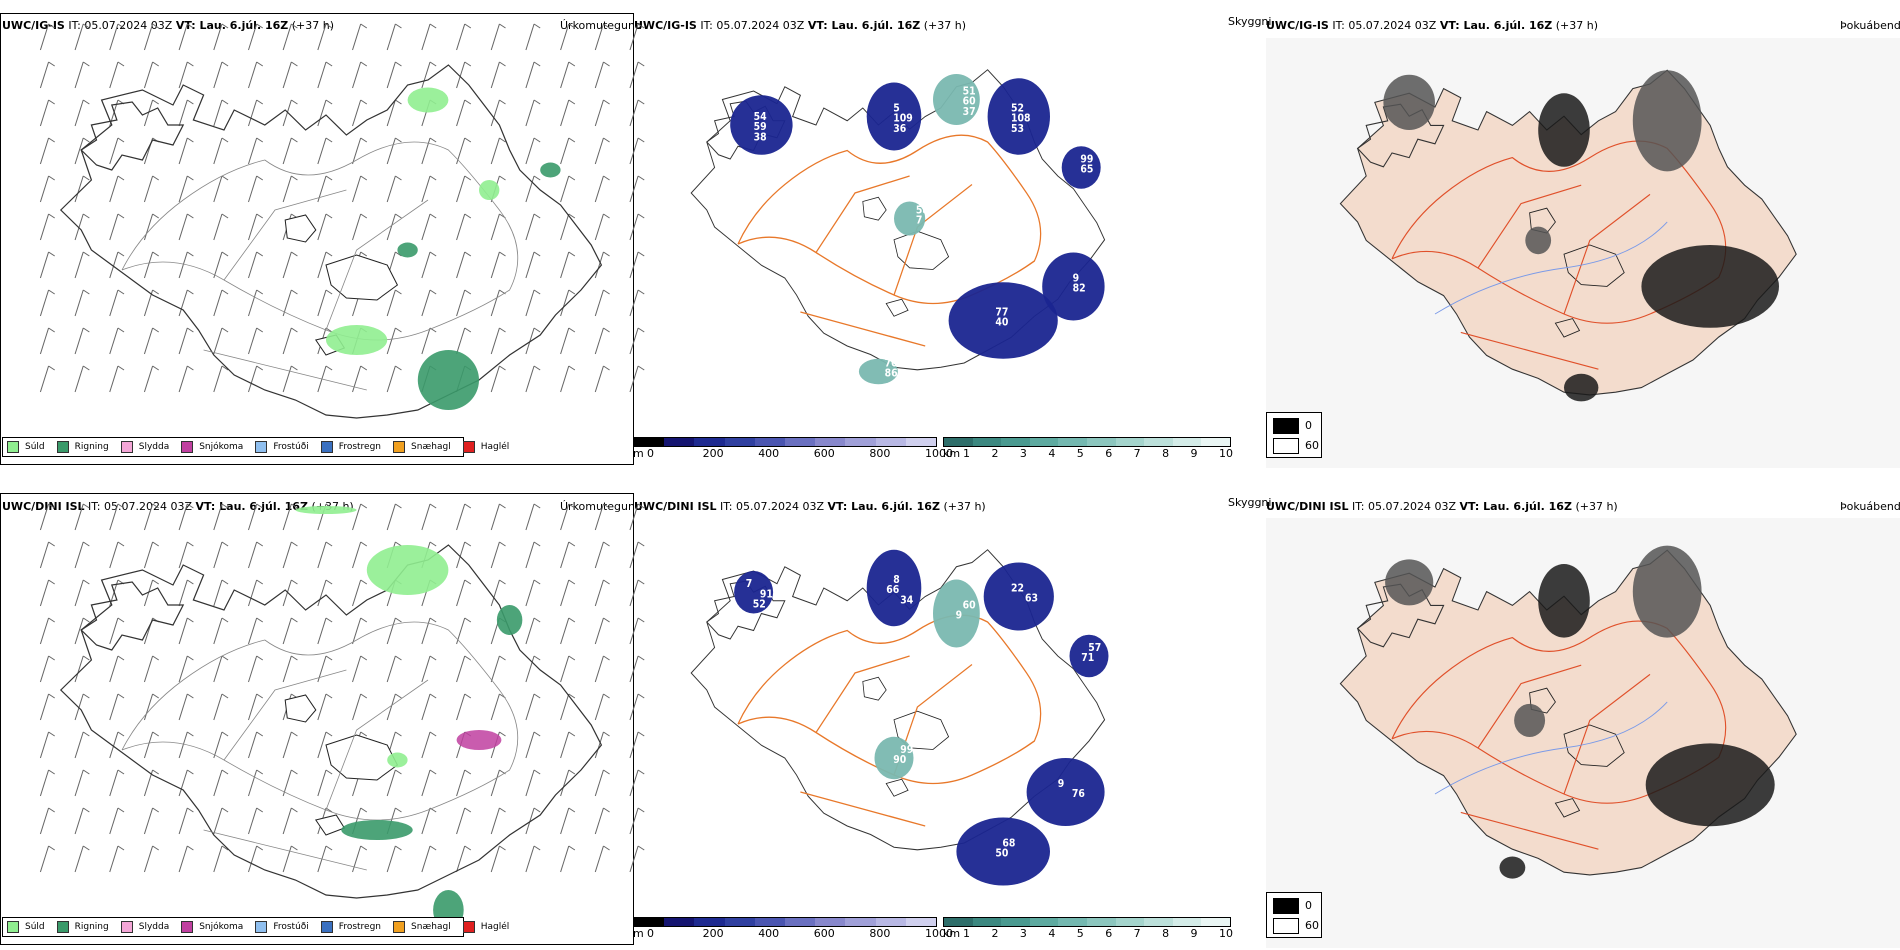 Image resolution: width=1900 pixels, height=950 pixels. What do you see at coordinates (1166, 933) in the screenshot?
I see `colorbar-tick-label: 8` at bounding box center [1166, 933].